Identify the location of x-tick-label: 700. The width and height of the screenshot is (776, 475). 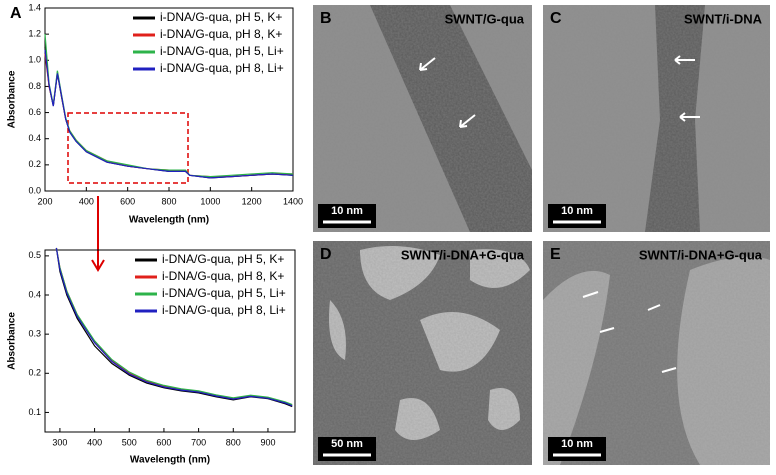
(198, 442).